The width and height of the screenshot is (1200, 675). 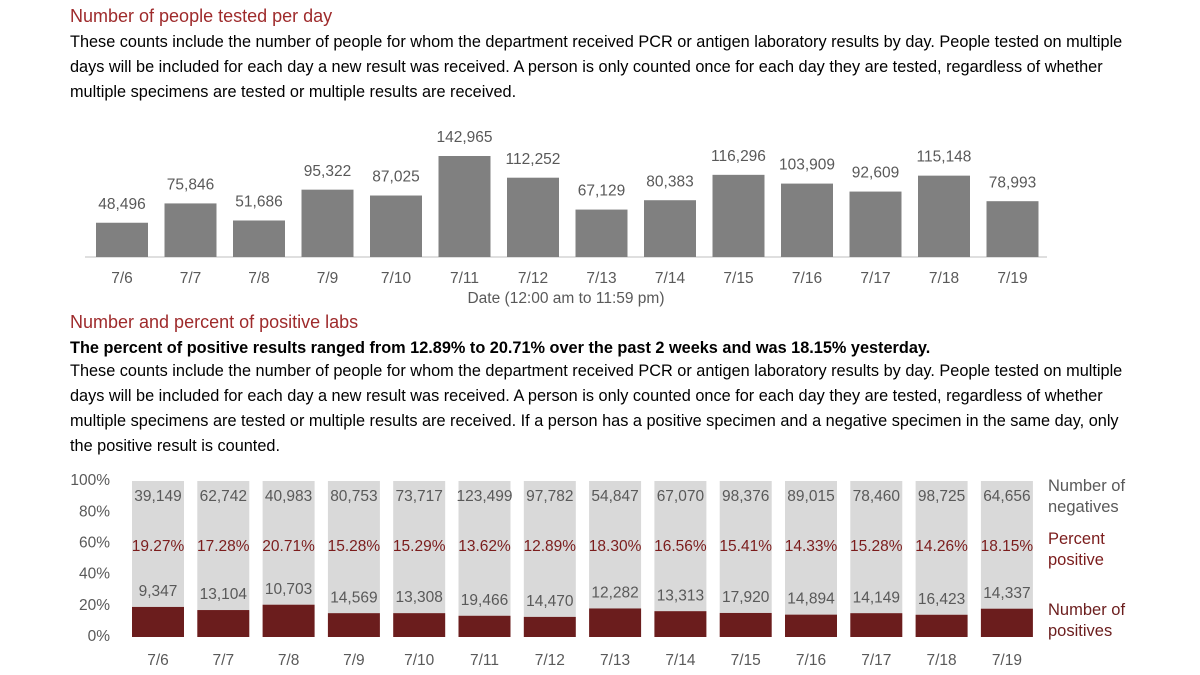 I want to click on y-tick-label: 60%, so click(x=94, y=542).